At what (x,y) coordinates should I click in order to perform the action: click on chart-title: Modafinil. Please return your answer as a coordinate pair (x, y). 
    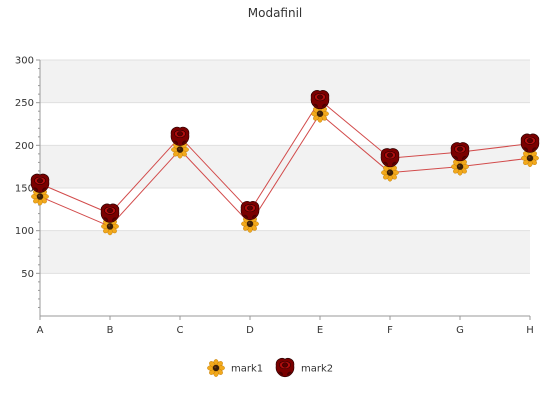
    Looking at the image, I should click on (275, 13).